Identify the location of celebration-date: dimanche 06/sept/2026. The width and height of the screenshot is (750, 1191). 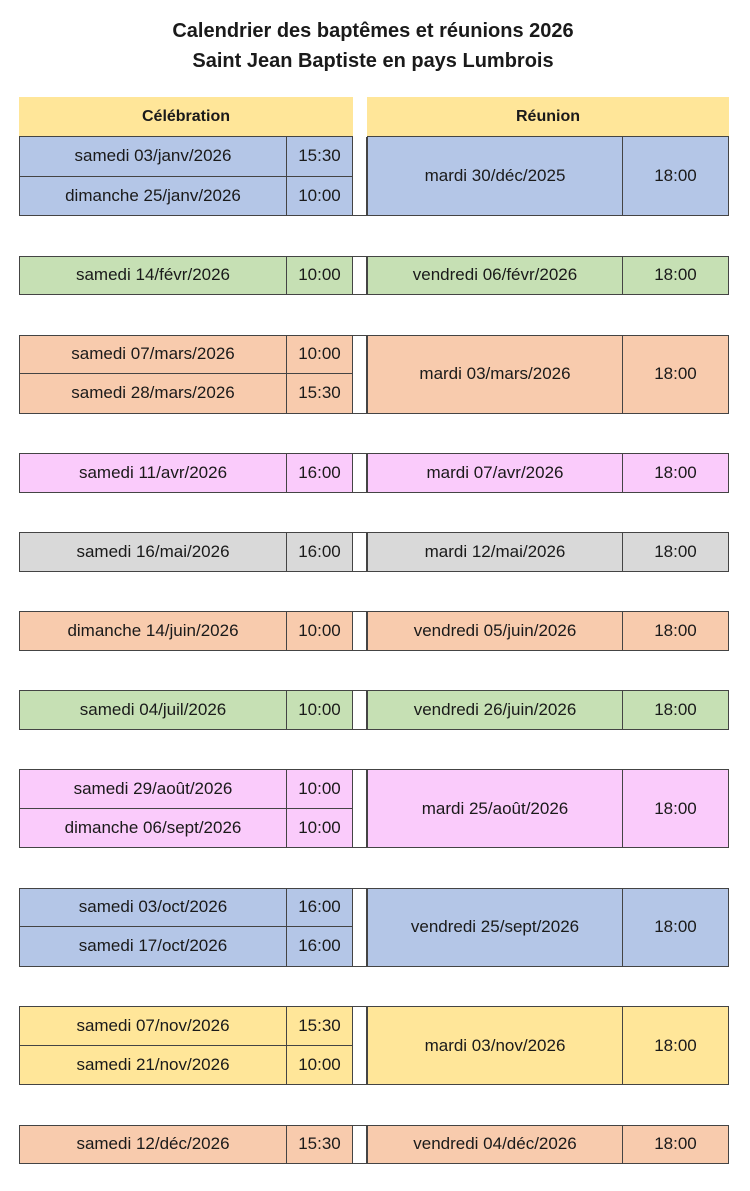
(153, 828).